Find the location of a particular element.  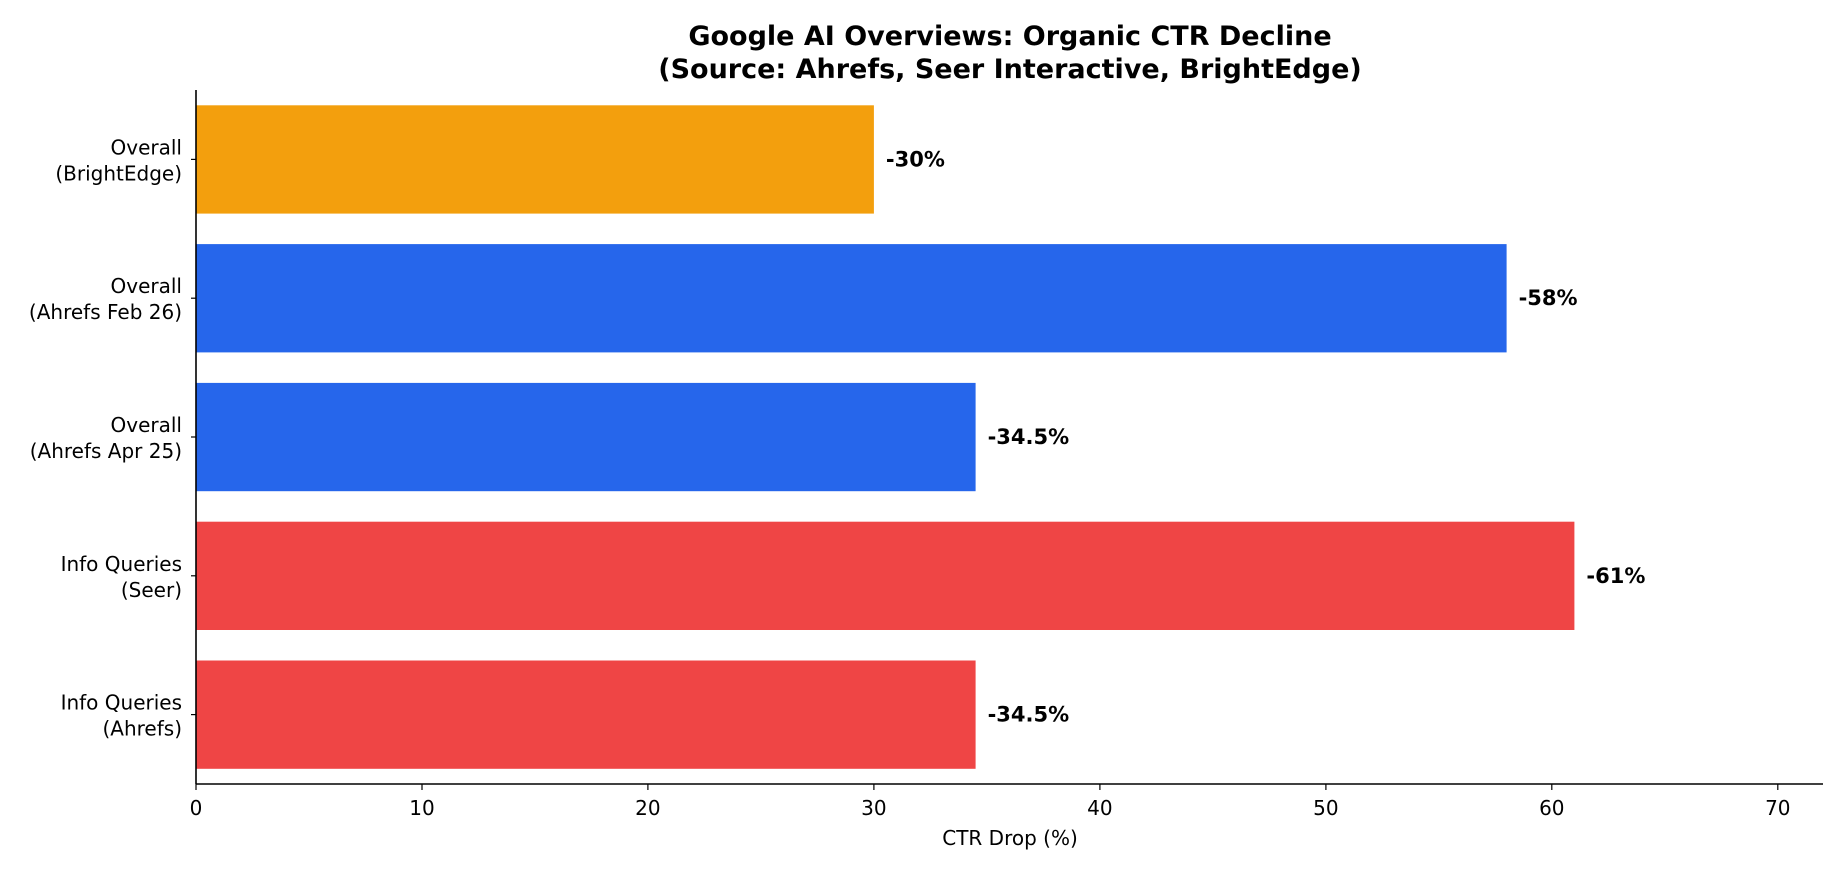

data-label-3: -61% is located at coordinates (1615, 576).